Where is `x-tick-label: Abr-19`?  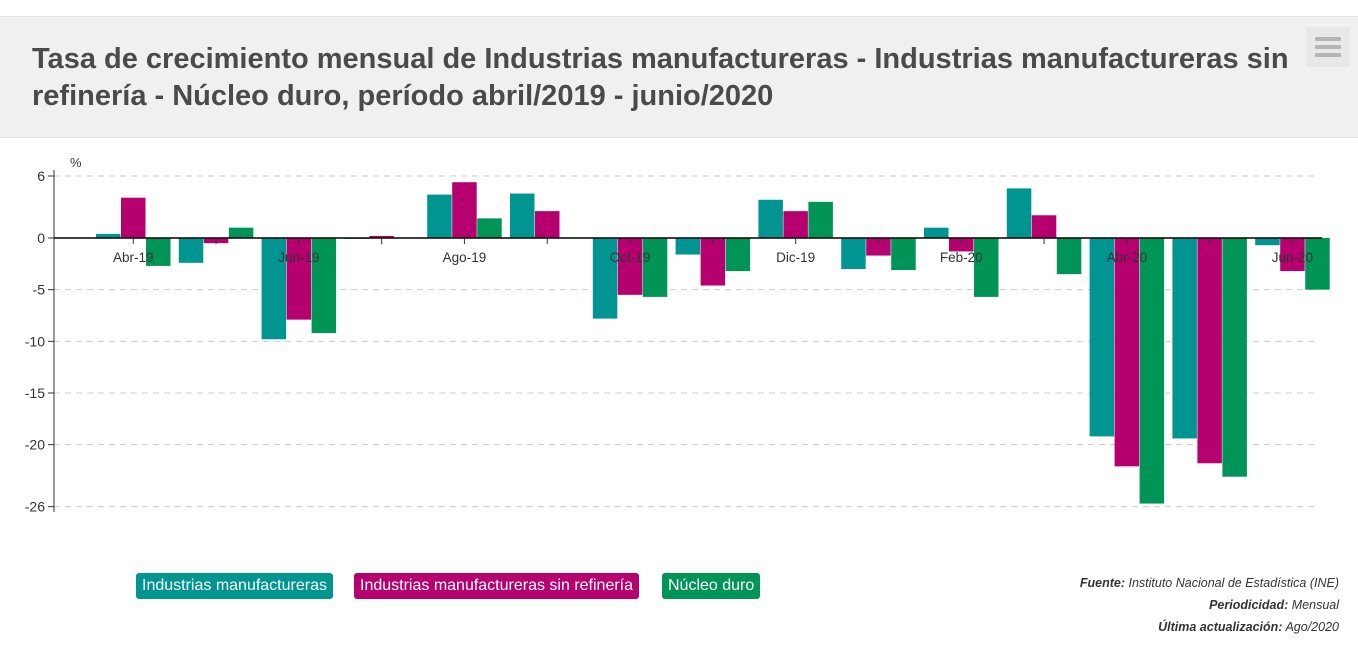 x-tick-label: Abr-19 is located at coordinates (133, 257).